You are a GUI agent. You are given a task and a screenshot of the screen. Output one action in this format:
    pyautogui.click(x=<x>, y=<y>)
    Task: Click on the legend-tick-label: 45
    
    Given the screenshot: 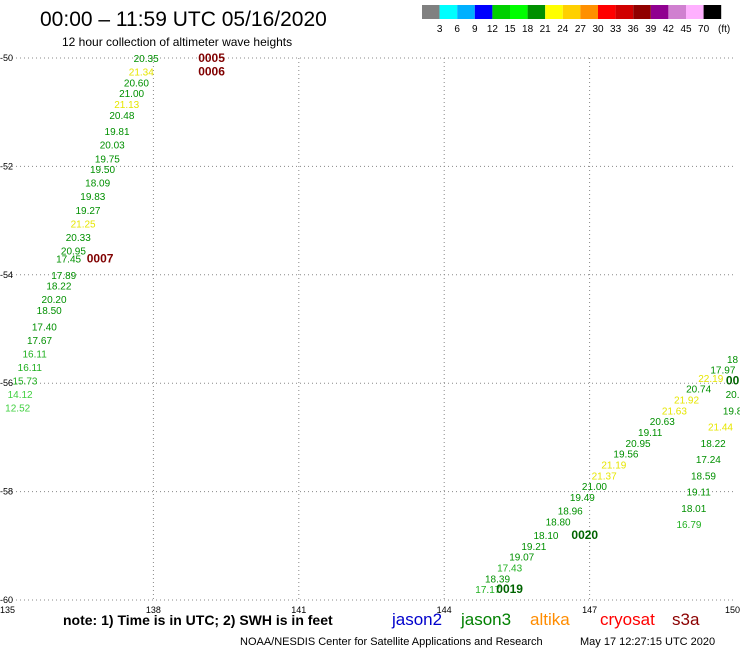 What is the action you would take?
    pyautogui.click(x=686, y=29)
    